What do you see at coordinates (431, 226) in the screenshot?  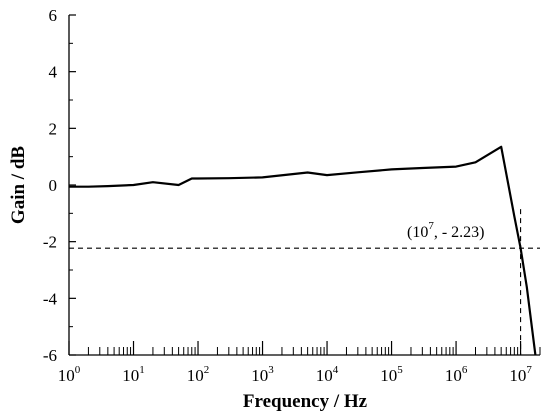 I see `annotation-exponent: 7` at bounding box center [431, 226].